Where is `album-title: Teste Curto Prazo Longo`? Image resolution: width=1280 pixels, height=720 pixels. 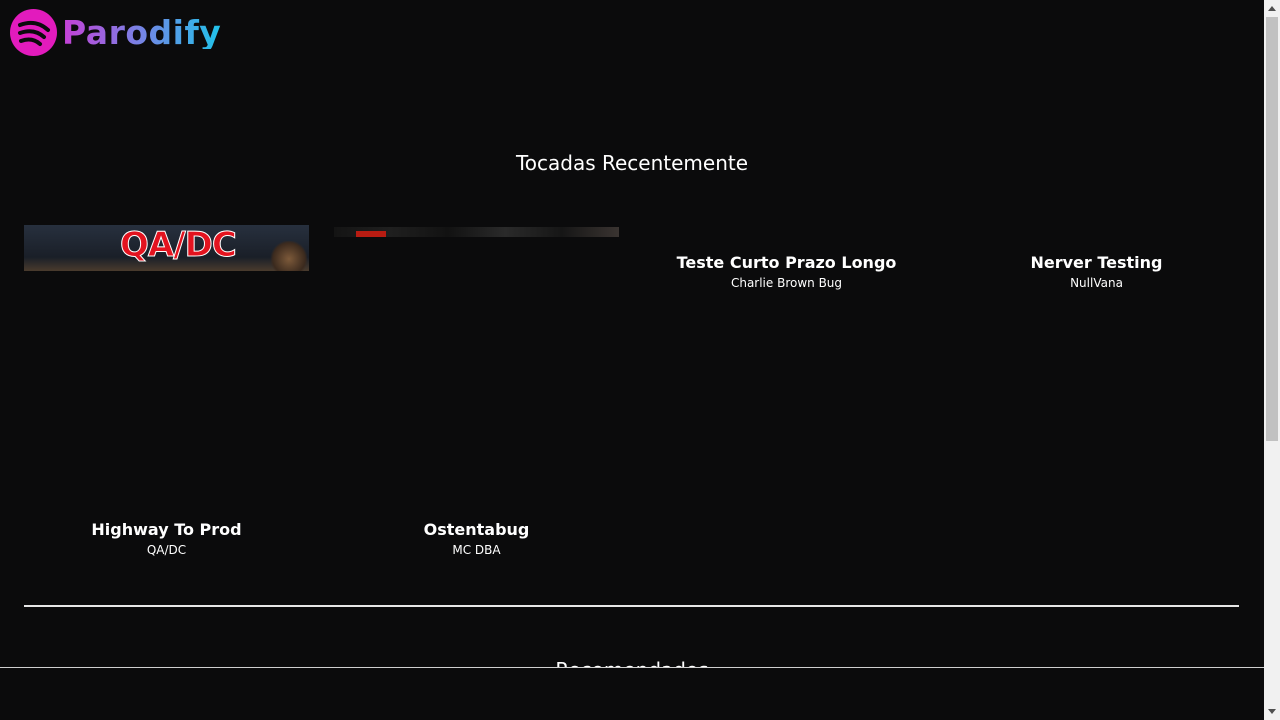 album-title: Teste Curto Prazo Longo is located at coordinates (786, 262).